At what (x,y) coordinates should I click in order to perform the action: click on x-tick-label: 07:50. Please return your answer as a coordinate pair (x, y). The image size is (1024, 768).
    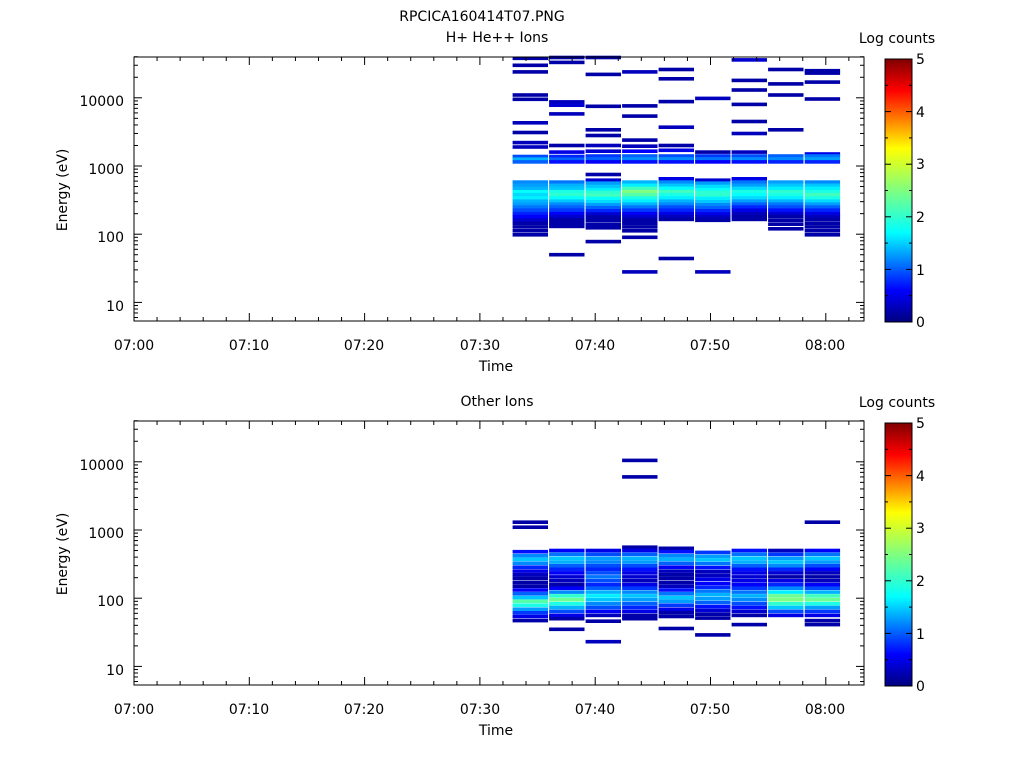
    Looking at the image, I should click on (710, 346).